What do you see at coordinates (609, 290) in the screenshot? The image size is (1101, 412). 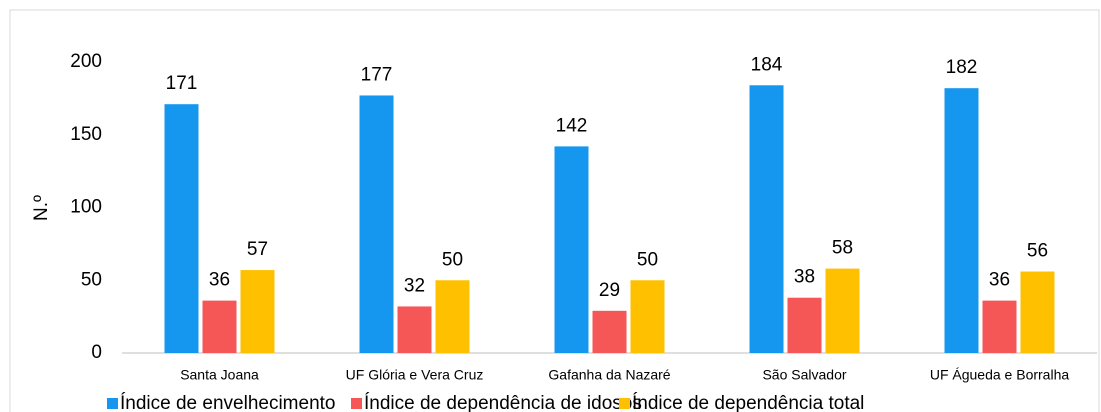 I see `data-label: 29` at bounding box center [609, 290].